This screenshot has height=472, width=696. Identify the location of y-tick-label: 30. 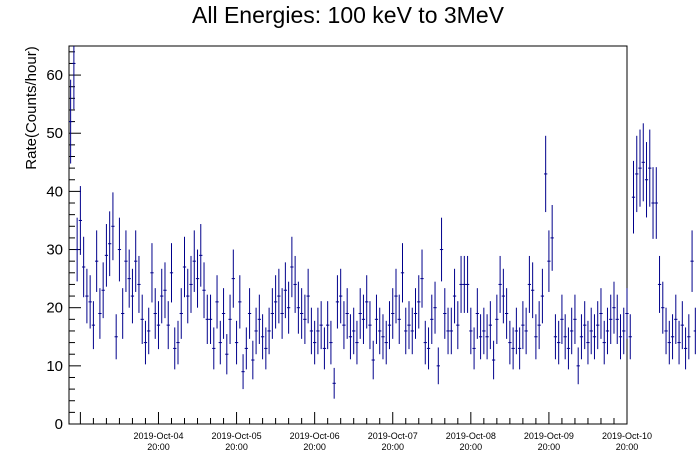
(54, 250).